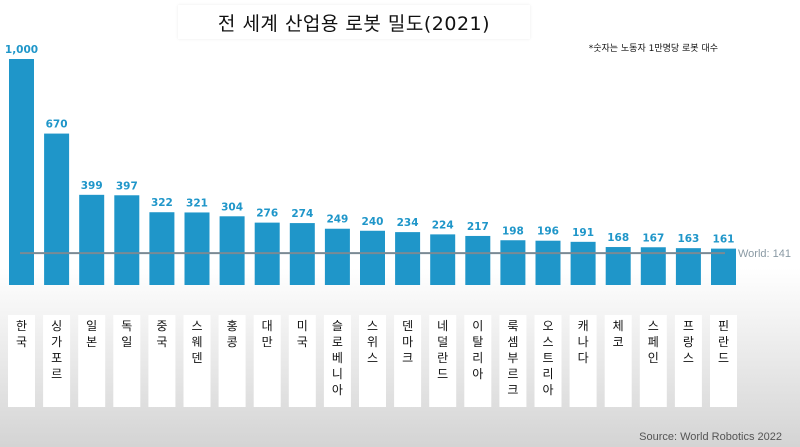 This screenshot has height=447, width=800. I want to click on value-label: 321, so click(197, 203).